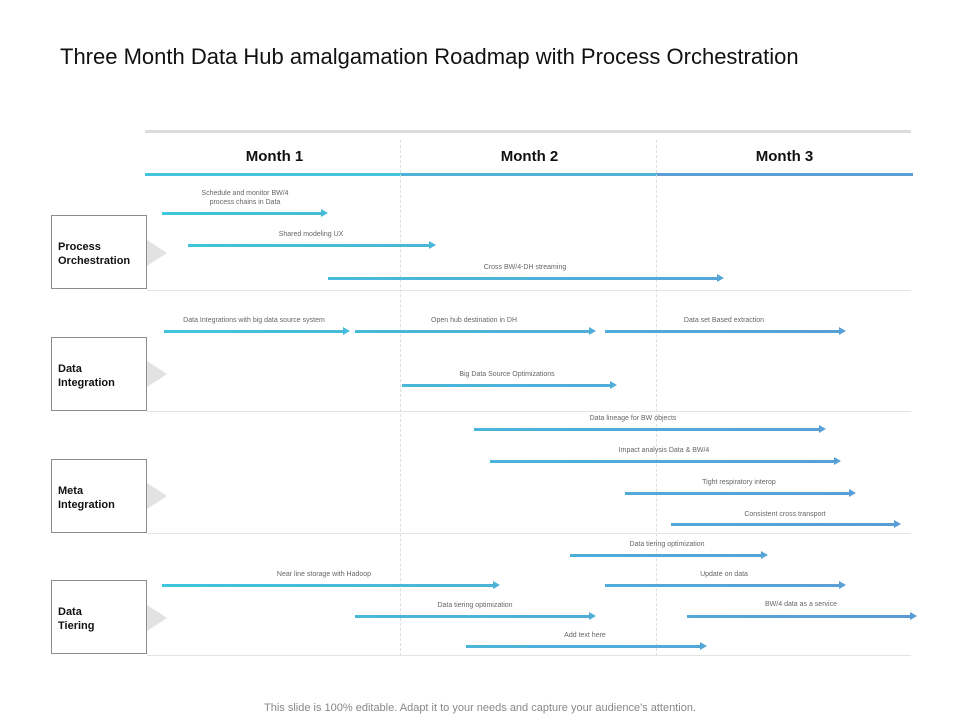  Describe the element at coordinates (76, 619) in the screenshot. I see `category-label: Data Tiering` at that location.